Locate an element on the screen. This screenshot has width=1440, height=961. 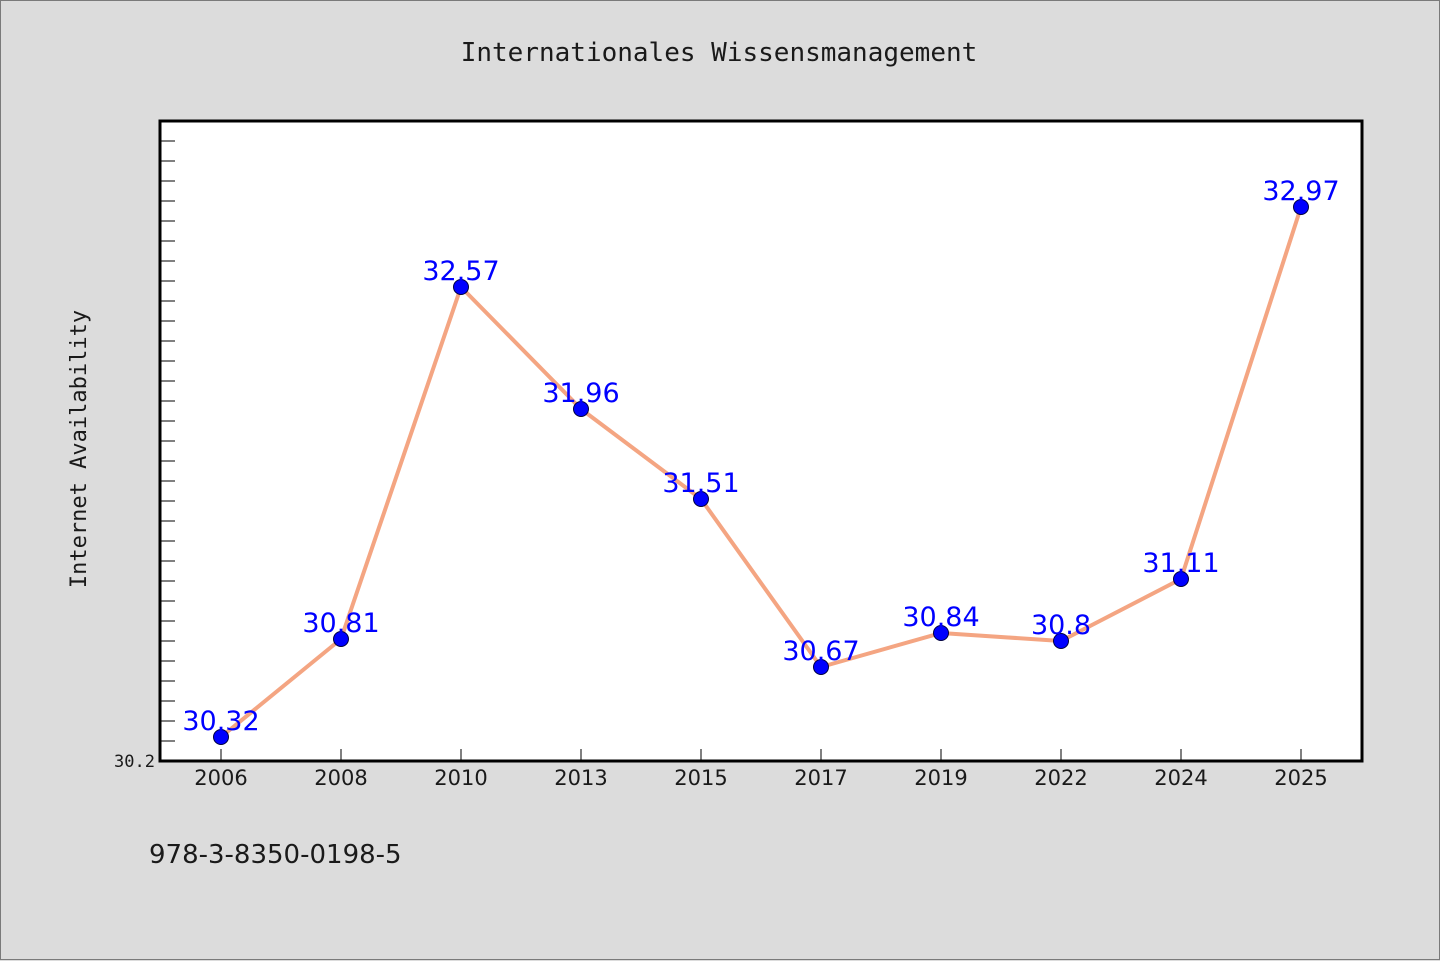
chart-title: Internationales Wissensmanagement is located at coordinates (719, 53).